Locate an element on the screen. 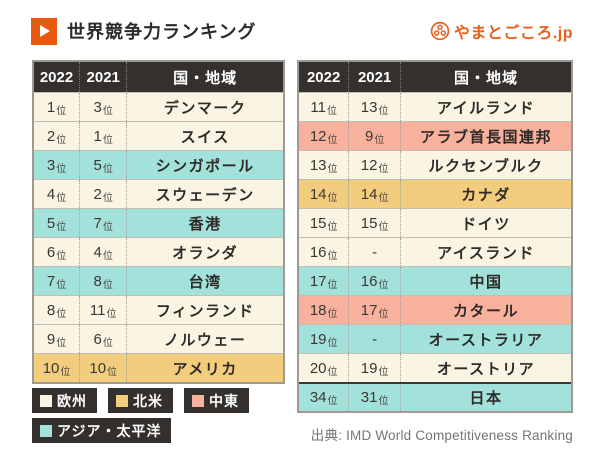 The image size is (600, 460). country-name: カタール is located at coordinates (485, 311).